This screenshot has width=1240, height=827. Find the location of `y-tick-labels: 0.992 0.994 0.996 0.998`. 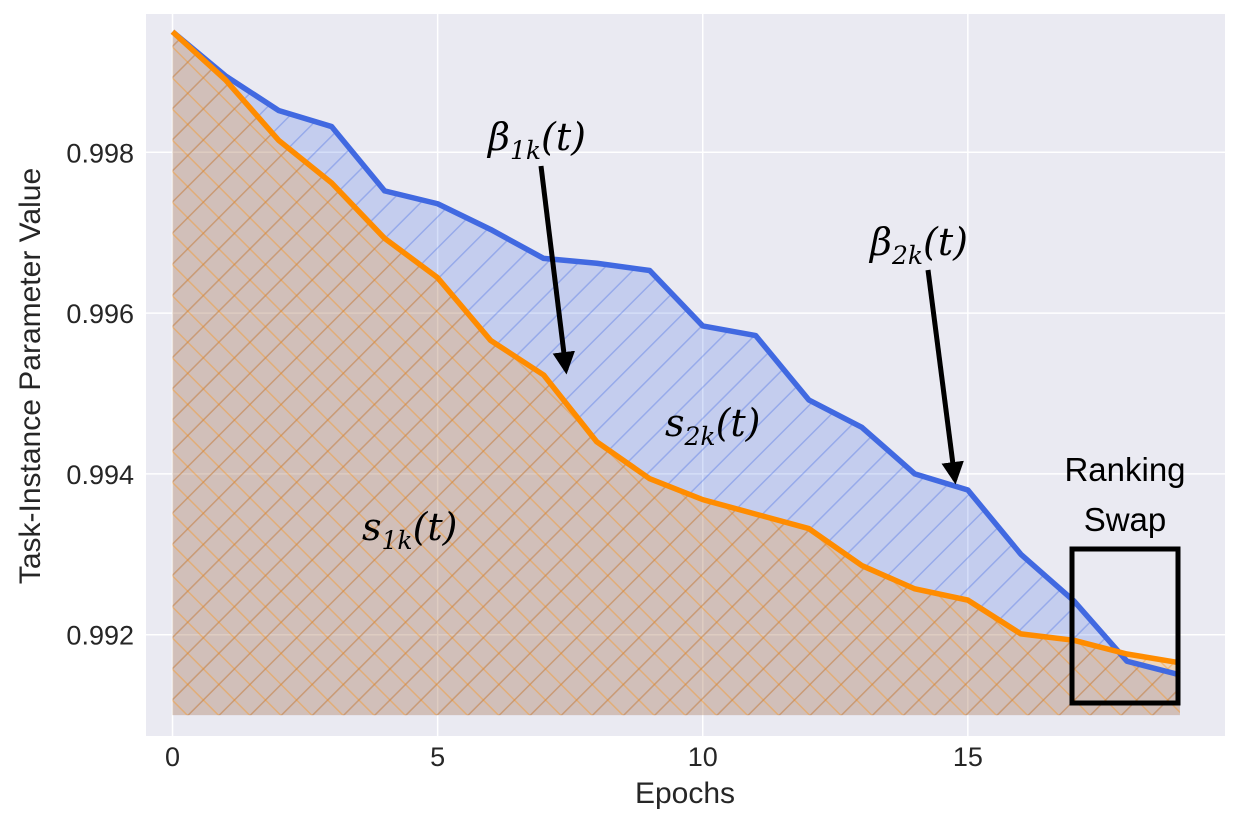

y-tick-labels: 0.992 0.994 0.996 0.998 is located at coordinates (100, 394).